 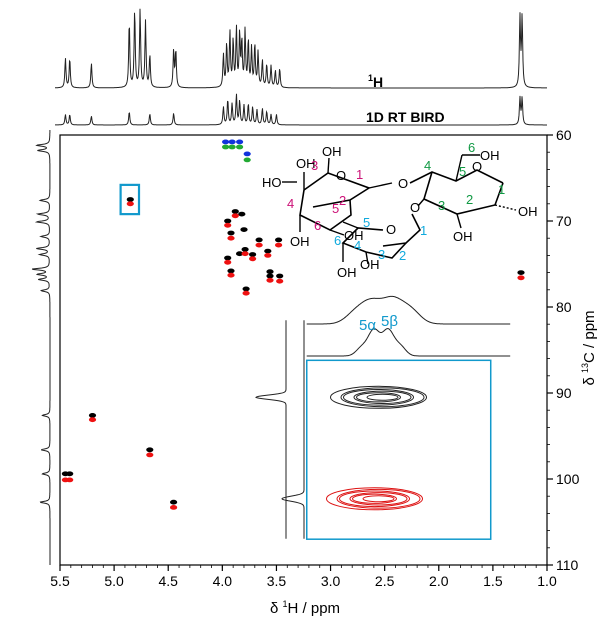 What do you see at coordinates (403, 183) in the screenshot?
I see `glycosidic-oxygen: O` at bounding box center [403, 183].